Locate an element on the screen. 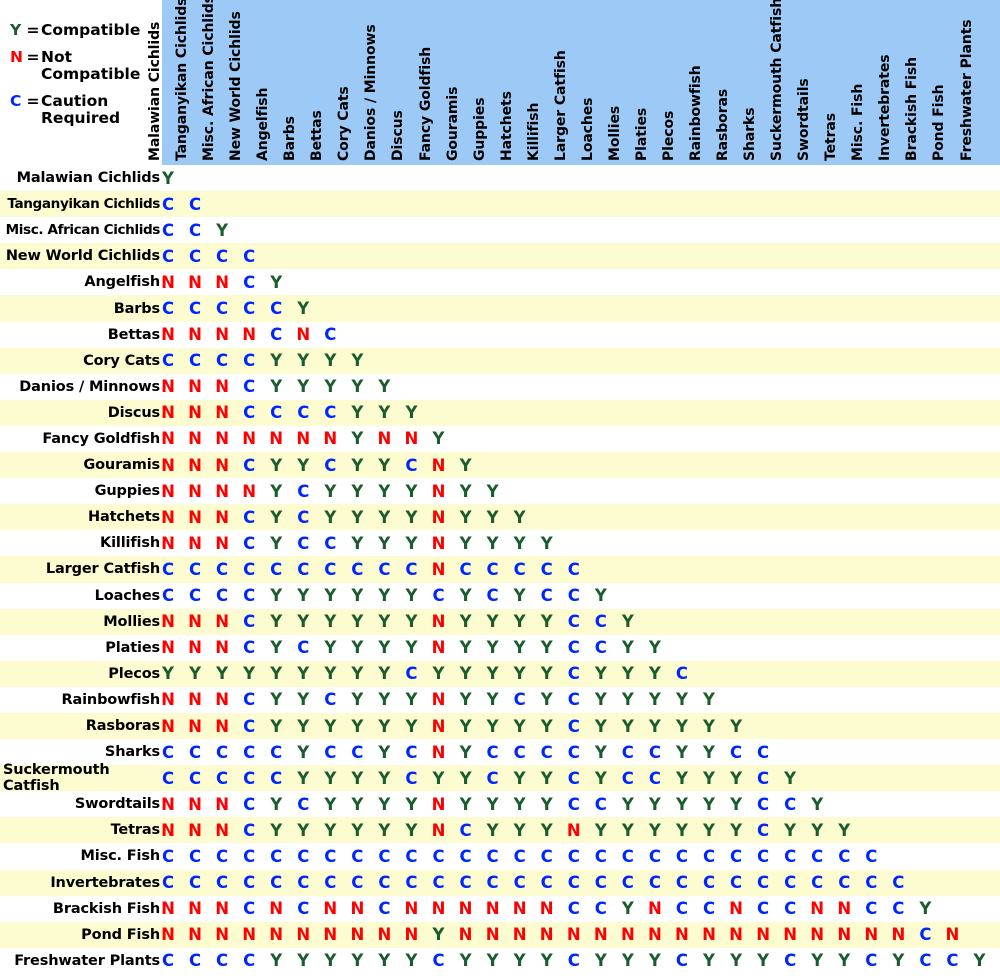  cell-hatchets-9: Y is located at coordinates (411, 517).